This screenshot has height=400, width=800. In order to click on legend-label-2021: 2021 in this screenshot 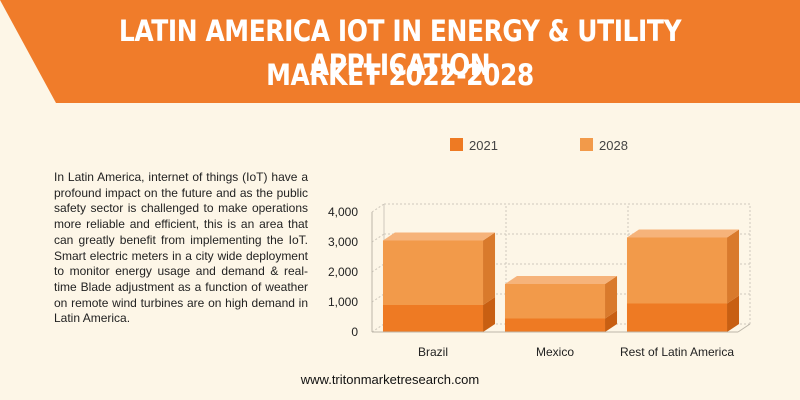, I will do `click(483, 145)`.